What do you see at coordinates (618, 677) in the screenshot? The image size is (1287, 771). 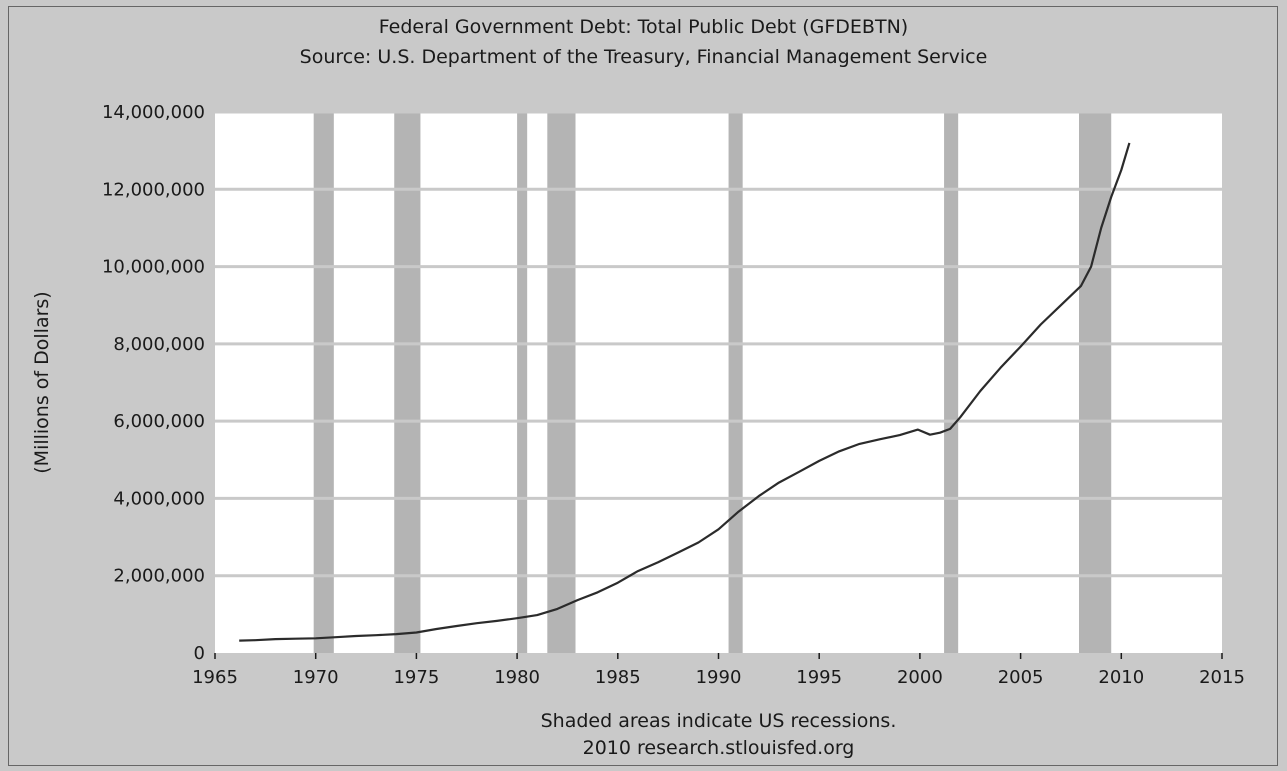 I see `x-tick-label: 1985` at bounding box center [618, 677].